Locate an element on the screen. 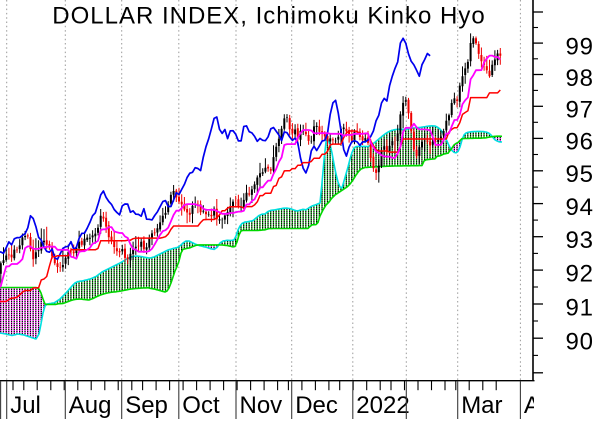 The width and height of the screenshot is (600, 424). svg-text: 98 is located at coordinates (580, 78).